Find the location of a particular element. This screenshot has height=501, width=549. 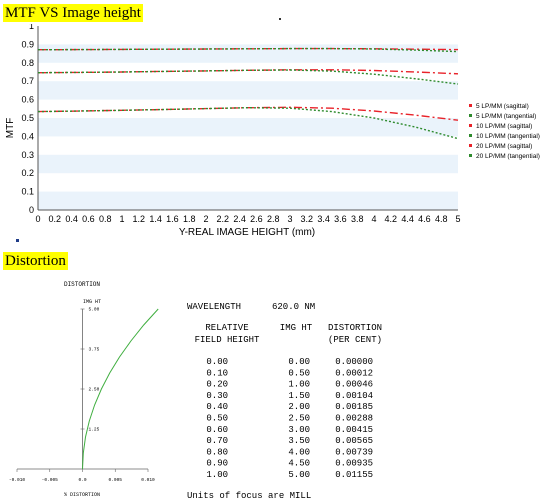

distortion-y-tick-label: 3.75 is located at coordinates (94, 350).